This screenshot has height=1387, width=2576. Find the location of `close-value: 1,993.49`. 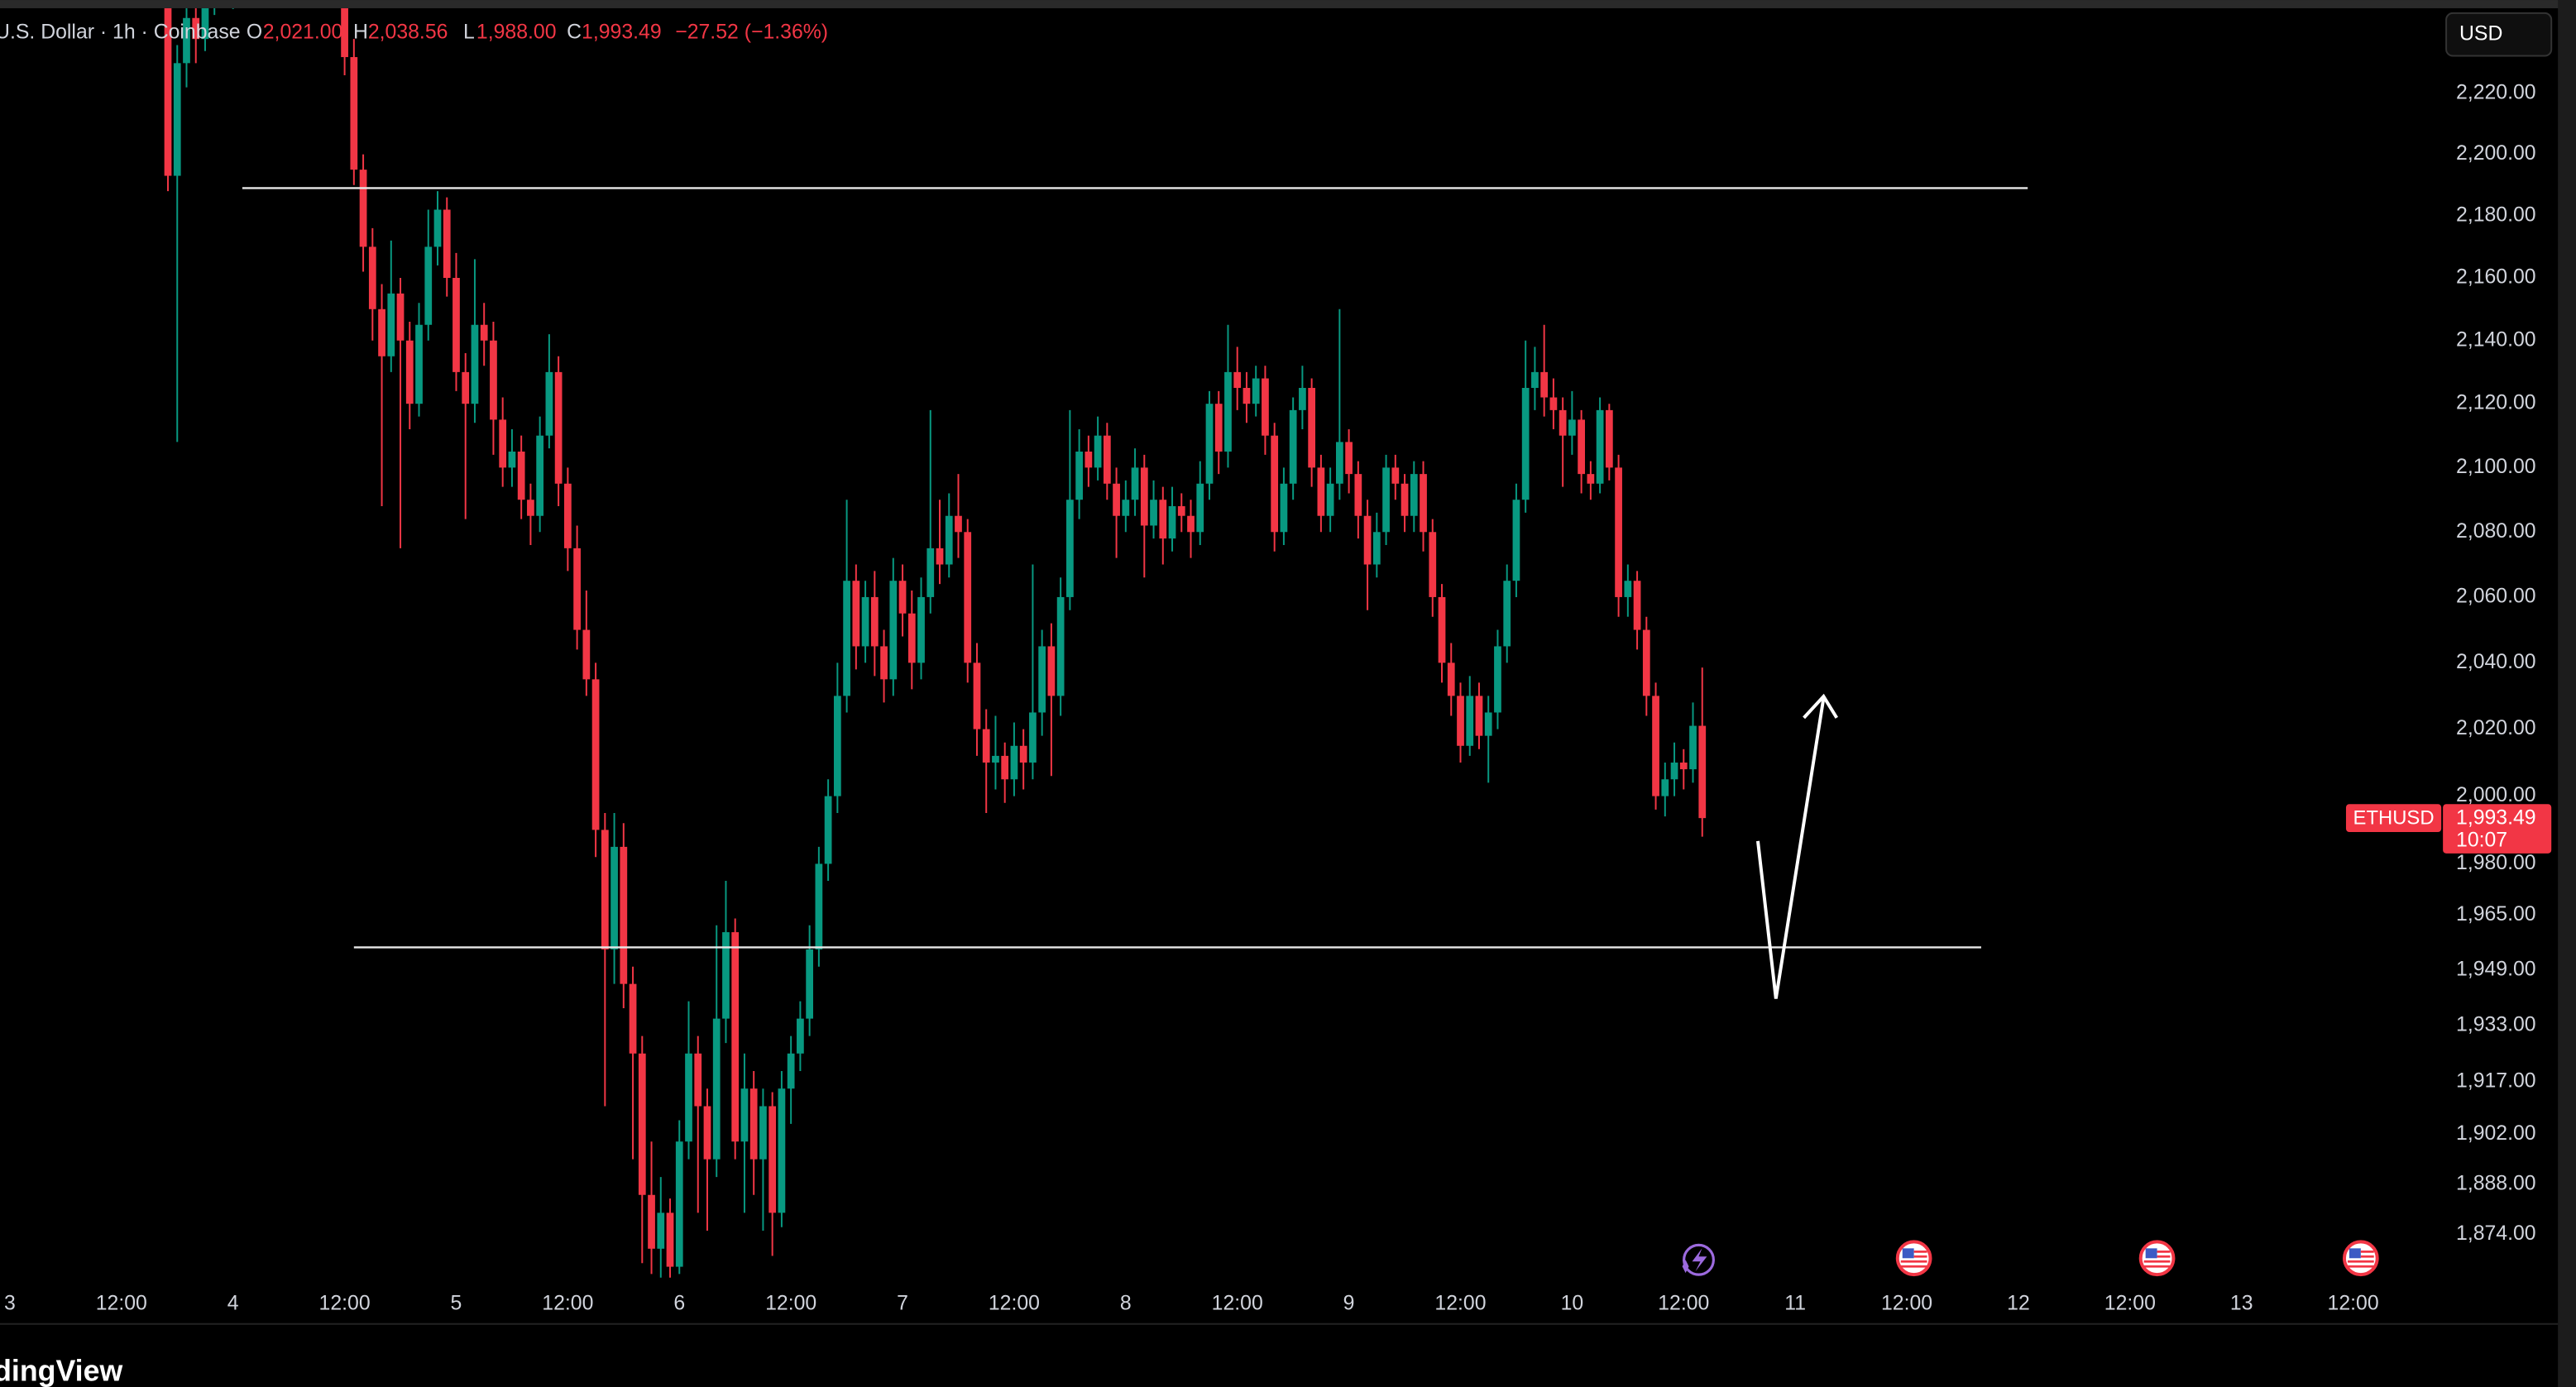

close-value: 1,993.49 is located at coordinates (622, 32).